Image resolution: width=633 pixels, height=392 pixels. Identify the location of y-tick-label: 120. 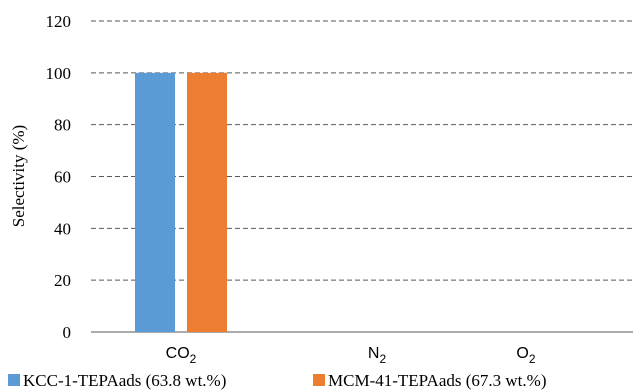
(59, 21).